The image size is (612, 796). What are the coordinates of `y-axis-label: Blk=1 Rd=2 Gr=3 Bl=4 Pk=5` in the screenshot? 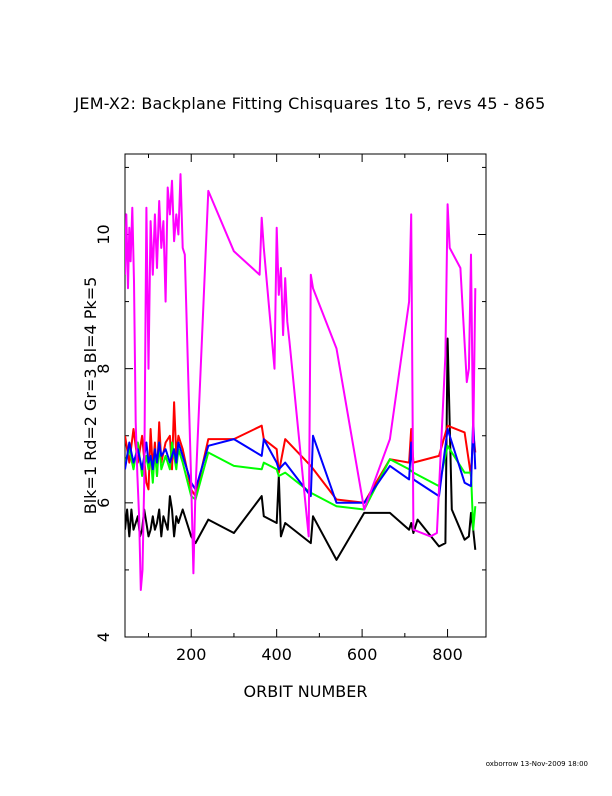 It's located at (90, 396).